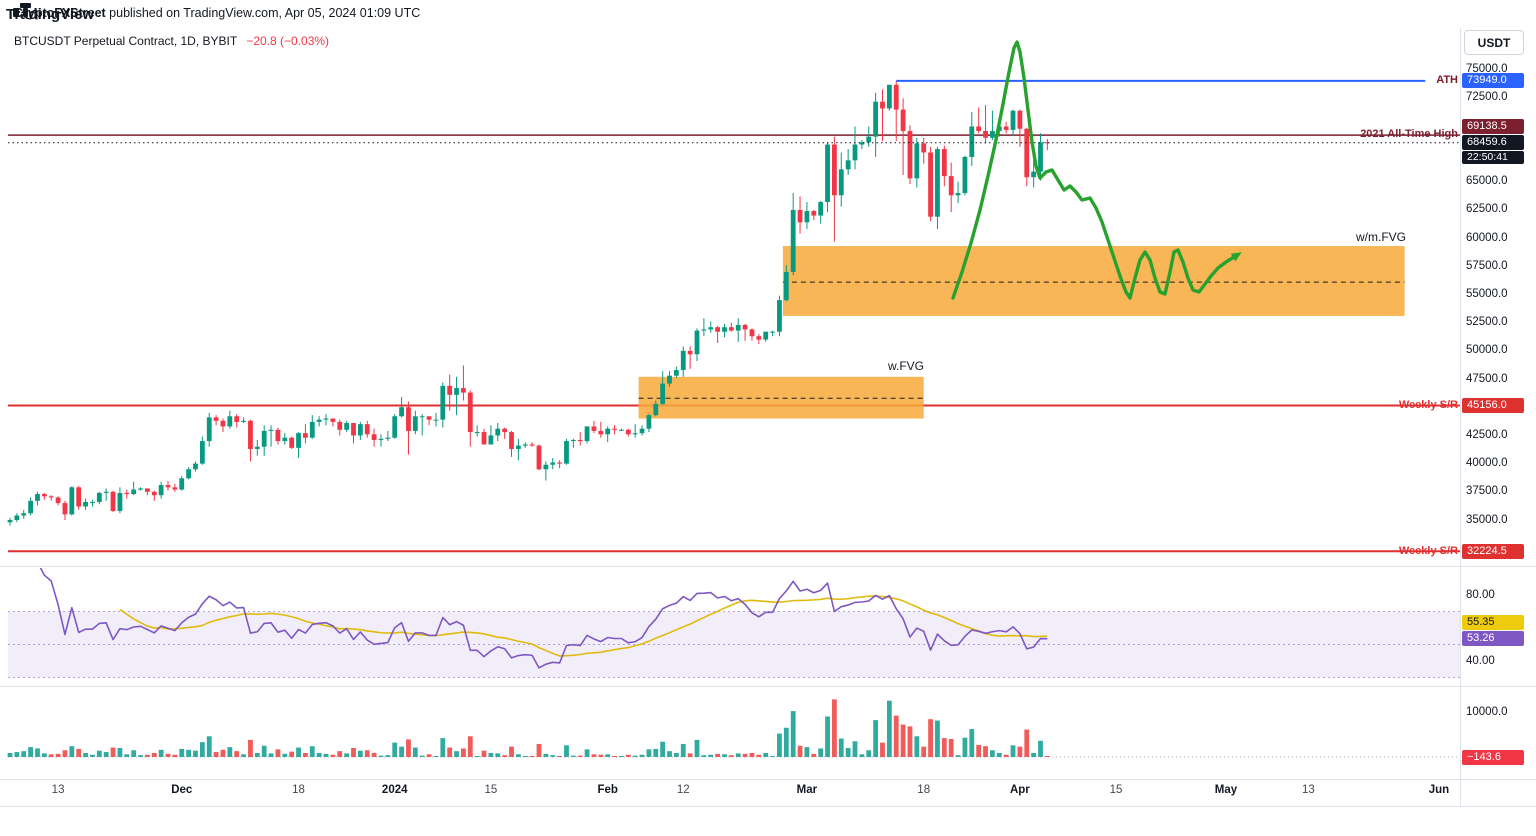 This screenshot has height=836, width=1536. What do you see at coordinates (1487, 209) in the screenshot?
I see `price-tick-label: 62500.0` at bounding box center [1487, 209].